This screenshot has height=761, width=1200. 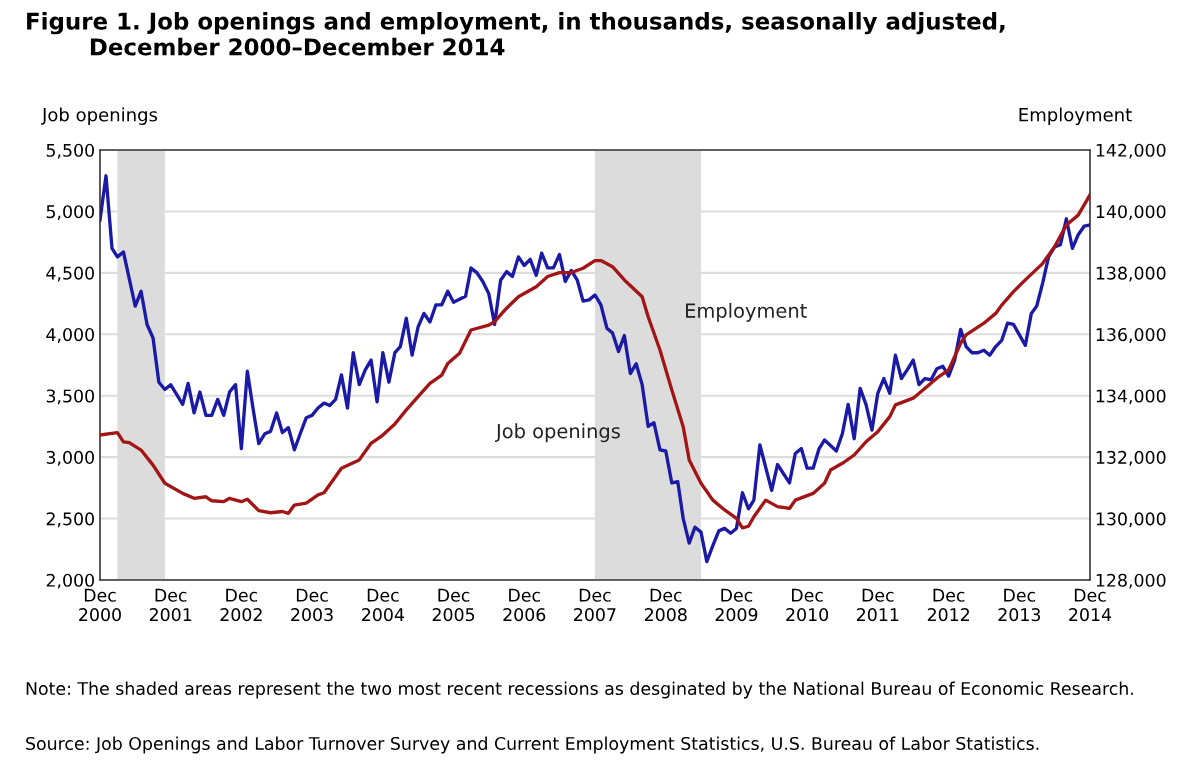 What do you see at coordinates (1131, 274) in the screenshot?
I see `y2-tick-label: 138,000` at bounding box center [1131, 274].